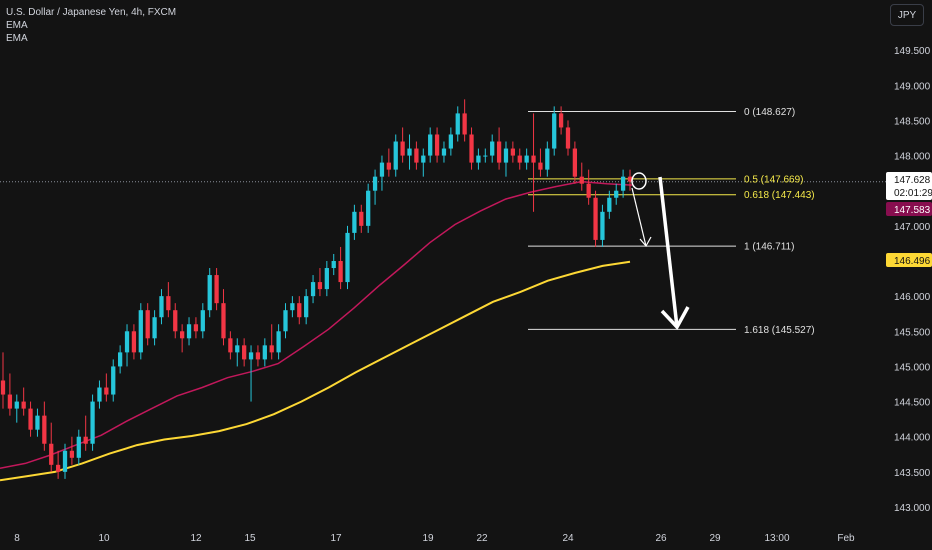  Describe the element at coordinates (17, 38) in the screenshot. I see `ema-legend-2: EMA` at that location.